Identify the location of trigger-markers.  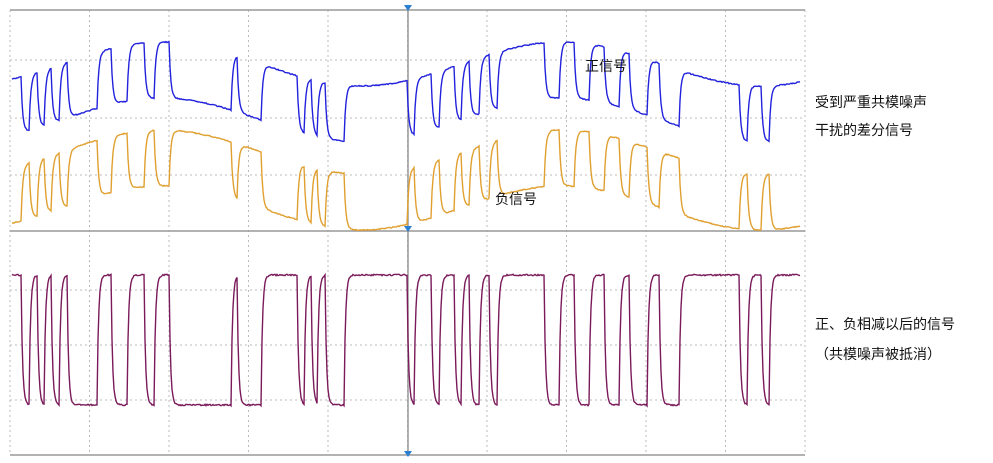
(408, 231).